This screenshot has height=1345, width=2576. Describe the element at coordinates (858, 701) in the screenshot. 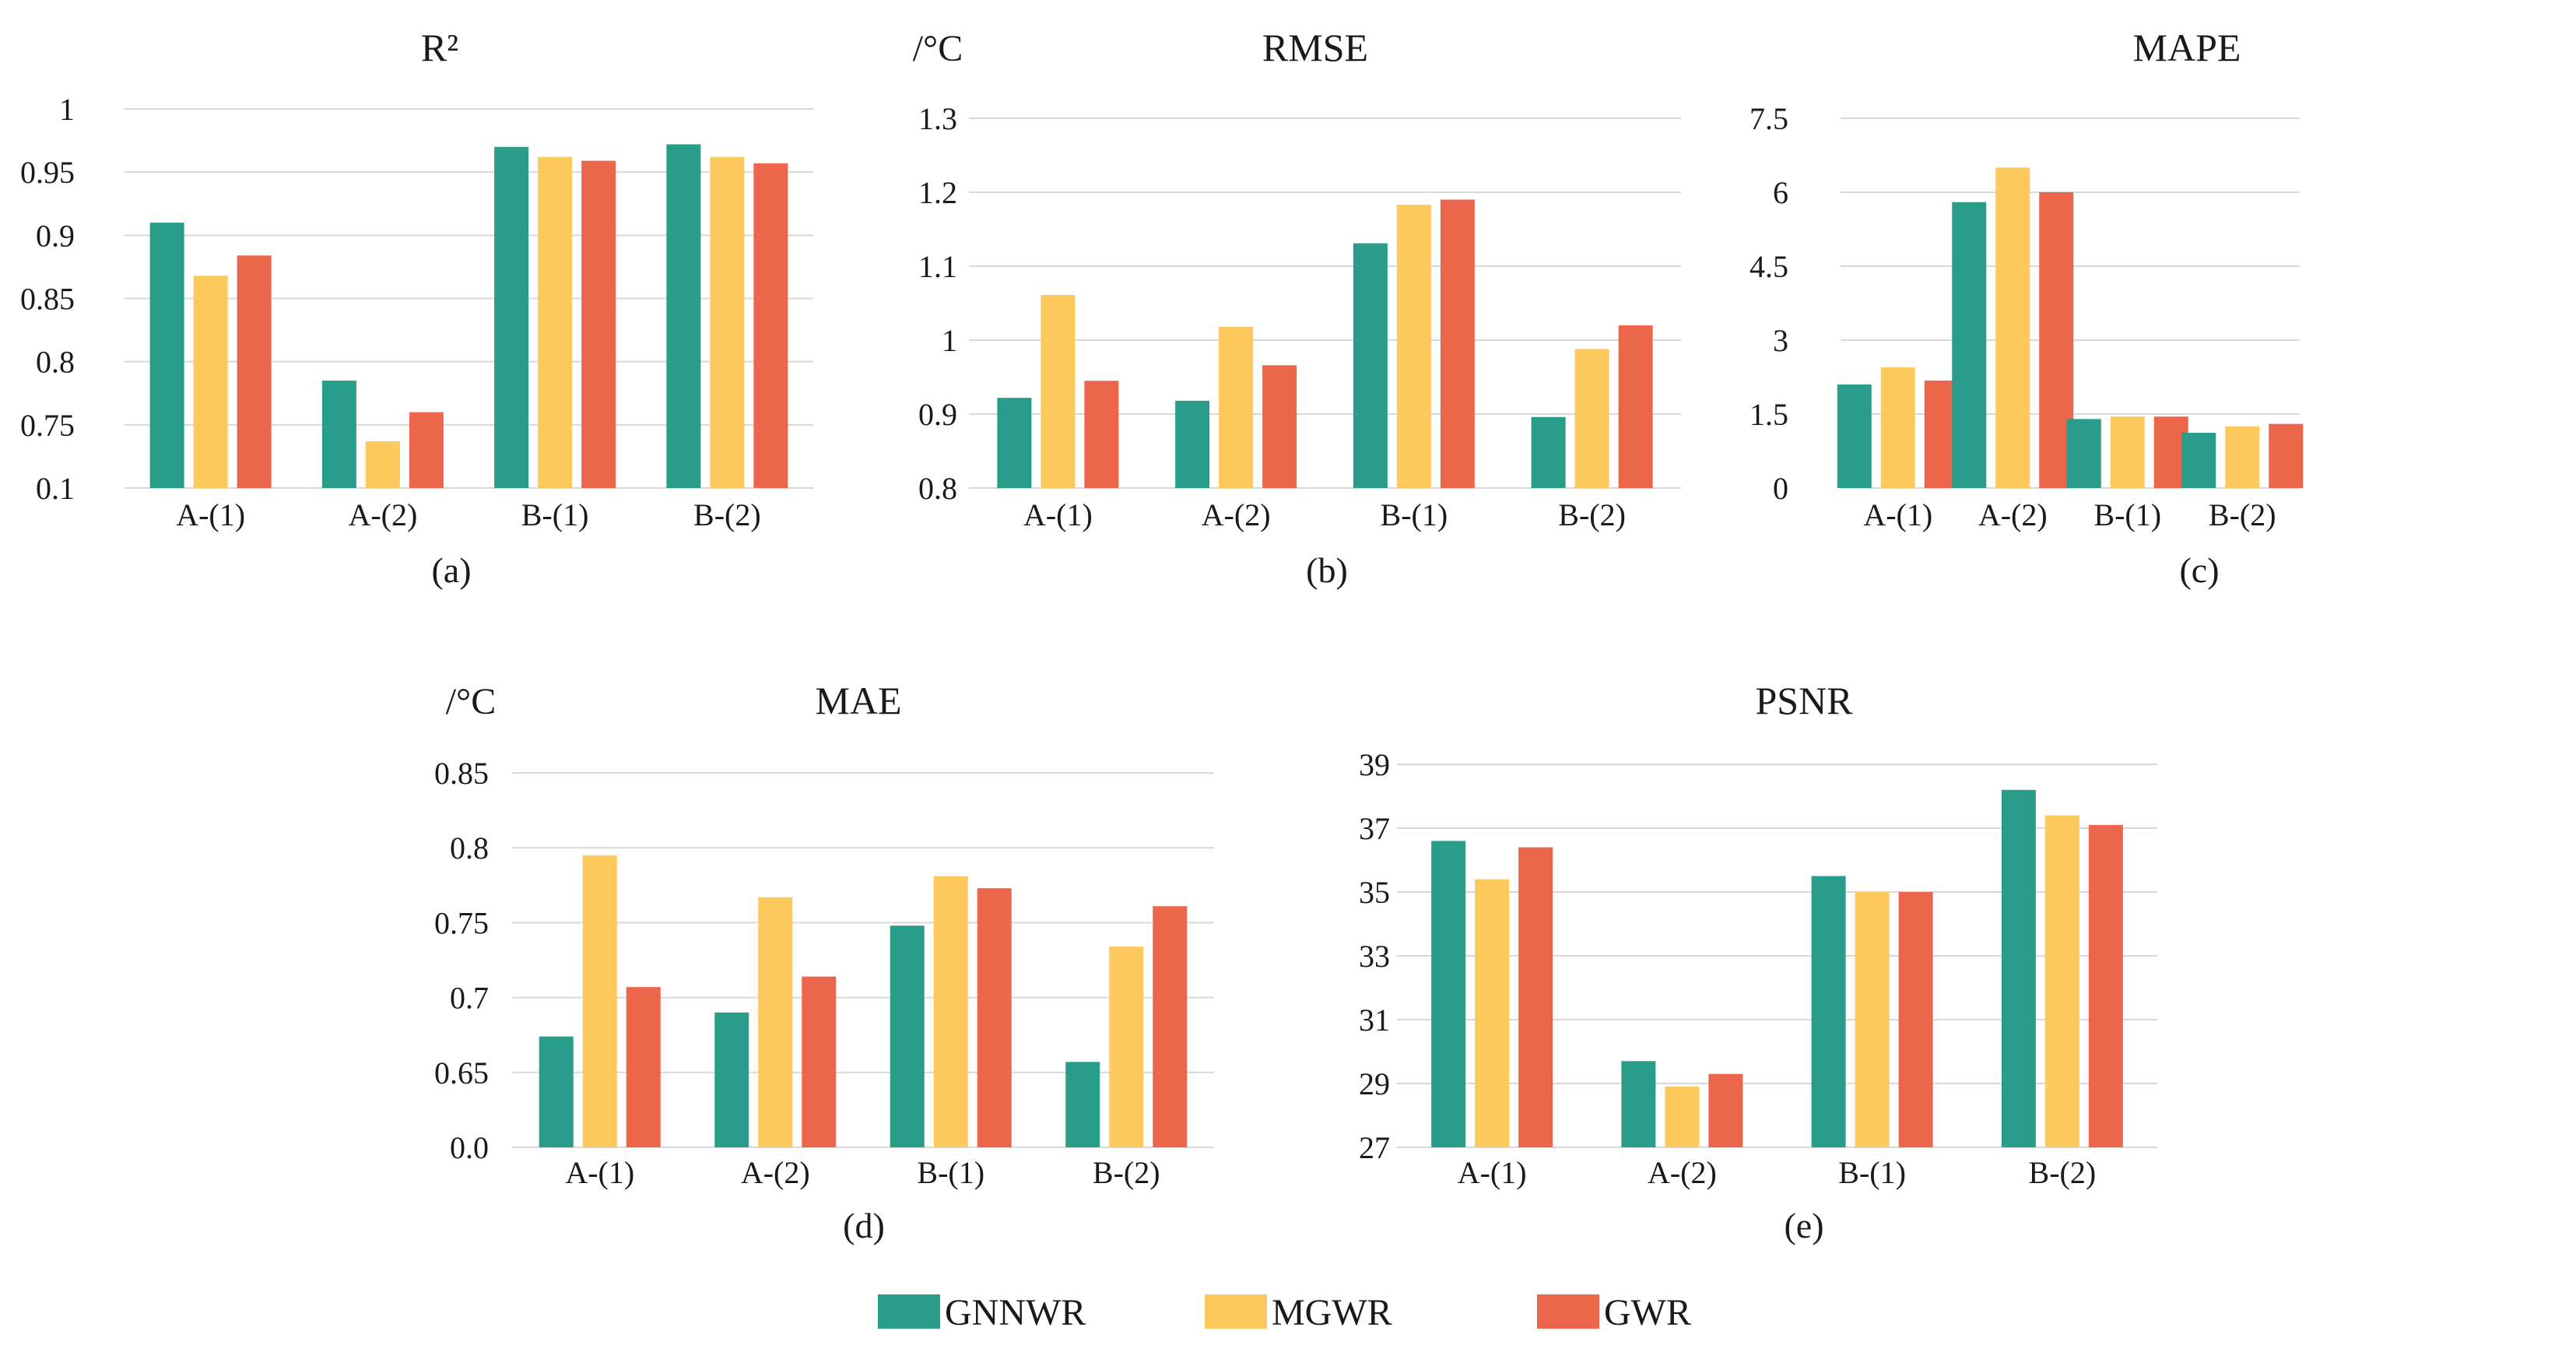

I see `chart-title: MAE` at that location.